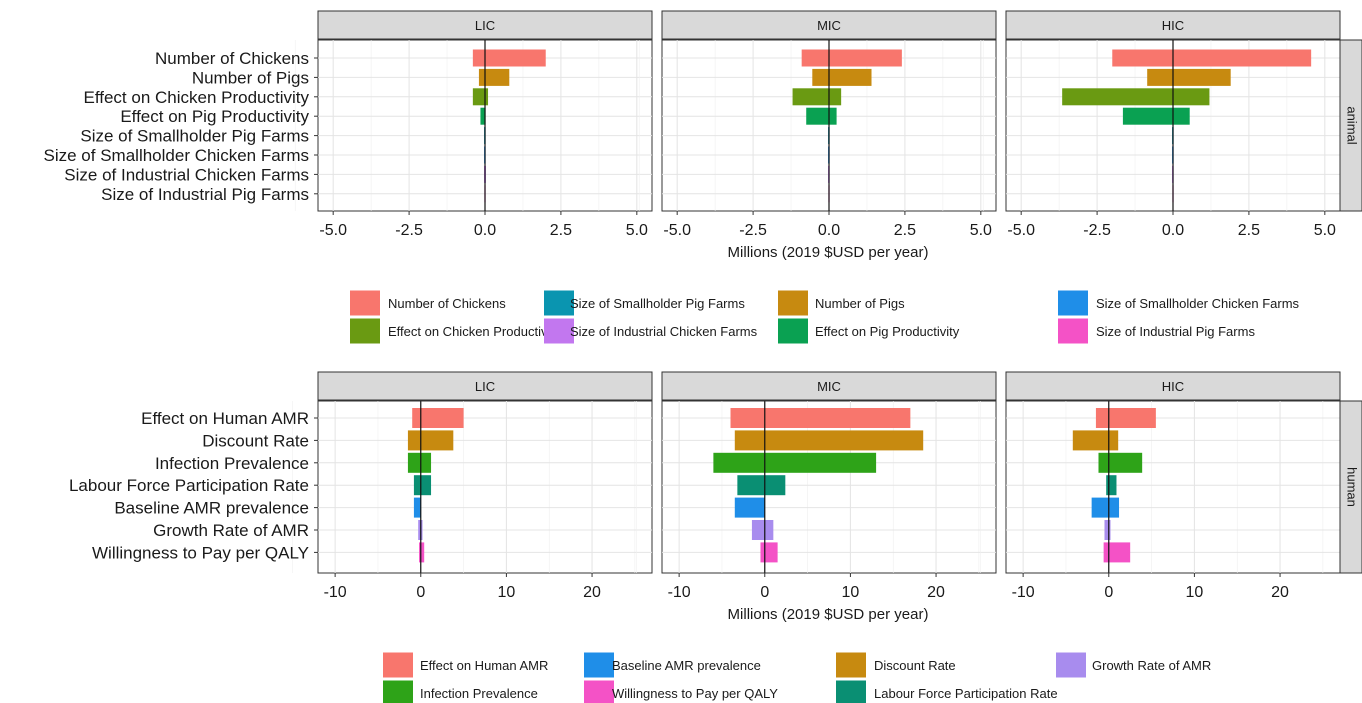 This screenshot has width=1362, height=703. I want to click on y-tick-label: Number of Pigs, so click(250, 77).